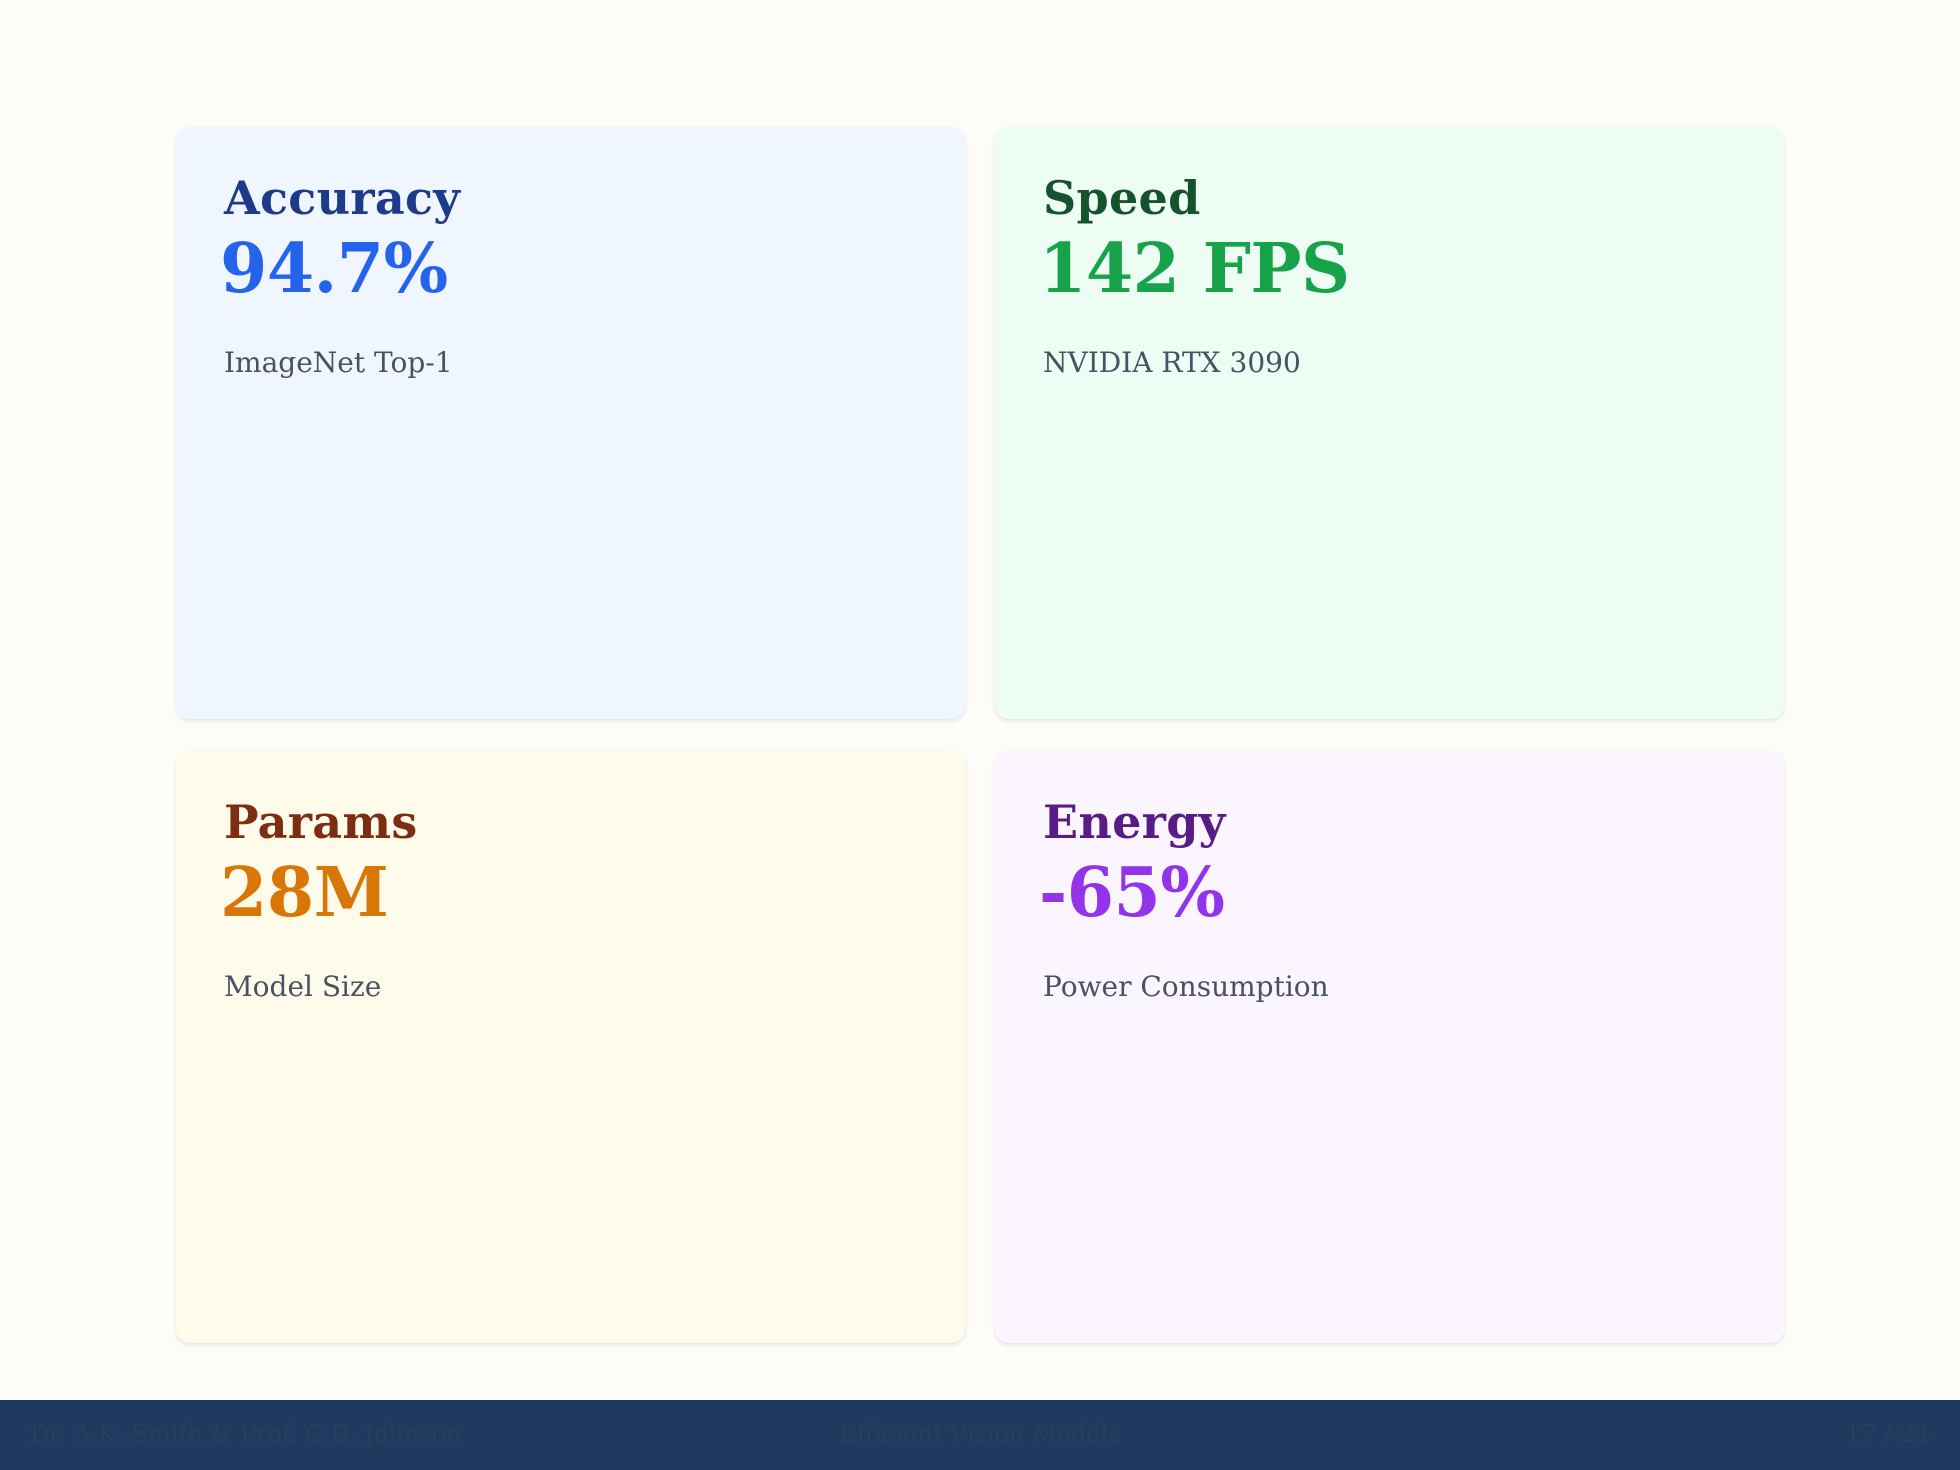 The image size is (1960, 1470). I want to click on card-value: 142 FPS, so click(1194, 269).